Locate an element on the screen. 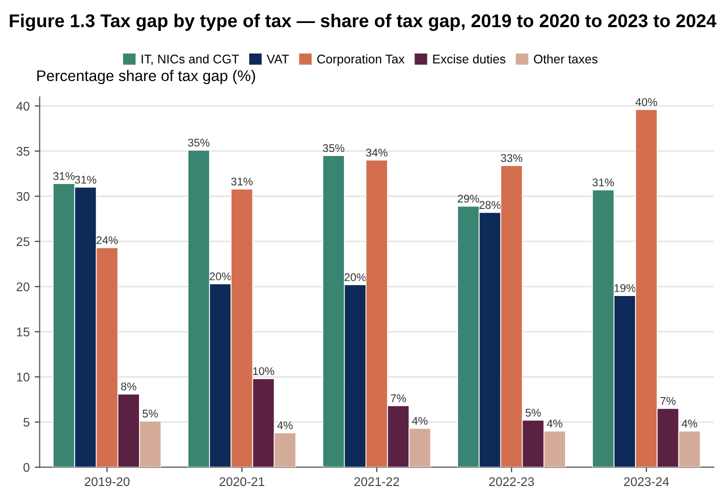 This screenshot has height=497, width=721. data-label: 28% is located at coordinates (490, 205).